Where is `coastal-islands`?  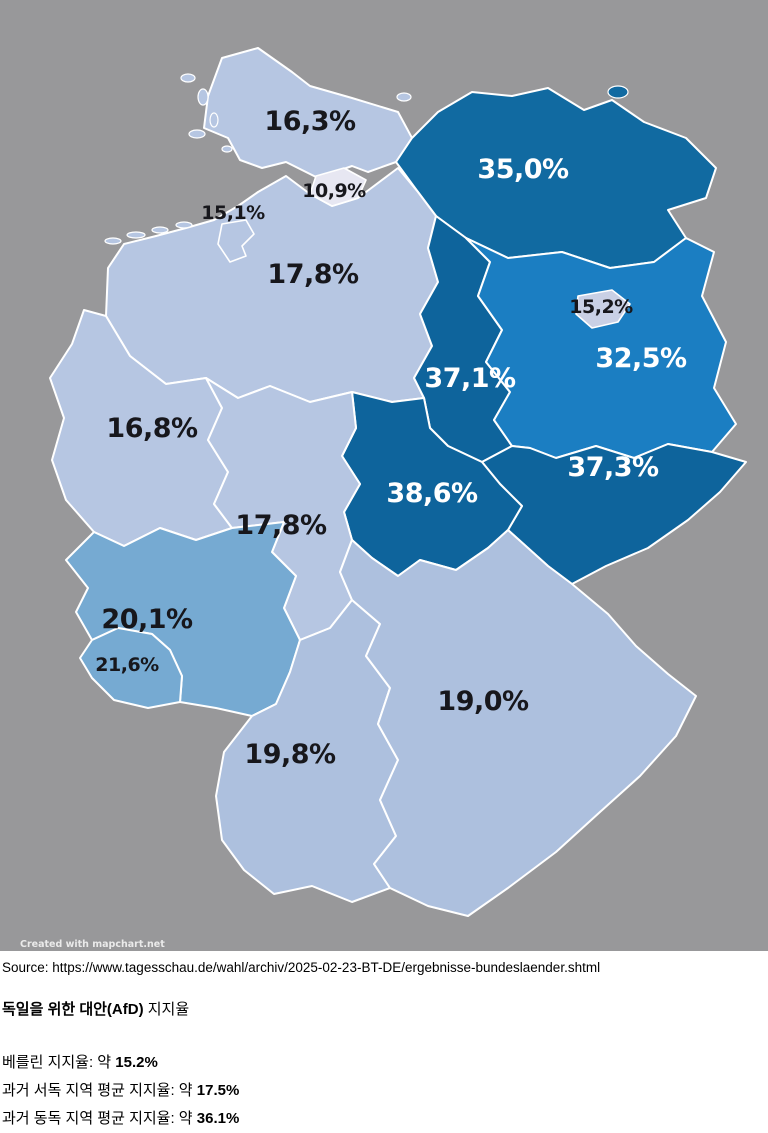 coastal-islands is located at coordinates (366, 159).